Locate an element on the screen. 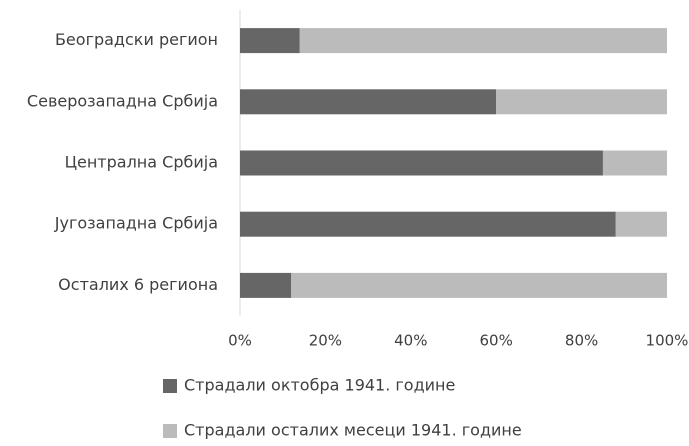 Image resolution: width=689 pixels, height=446 pixels. y-tick-label: Београдски регион is located at coordinates (136, 39).